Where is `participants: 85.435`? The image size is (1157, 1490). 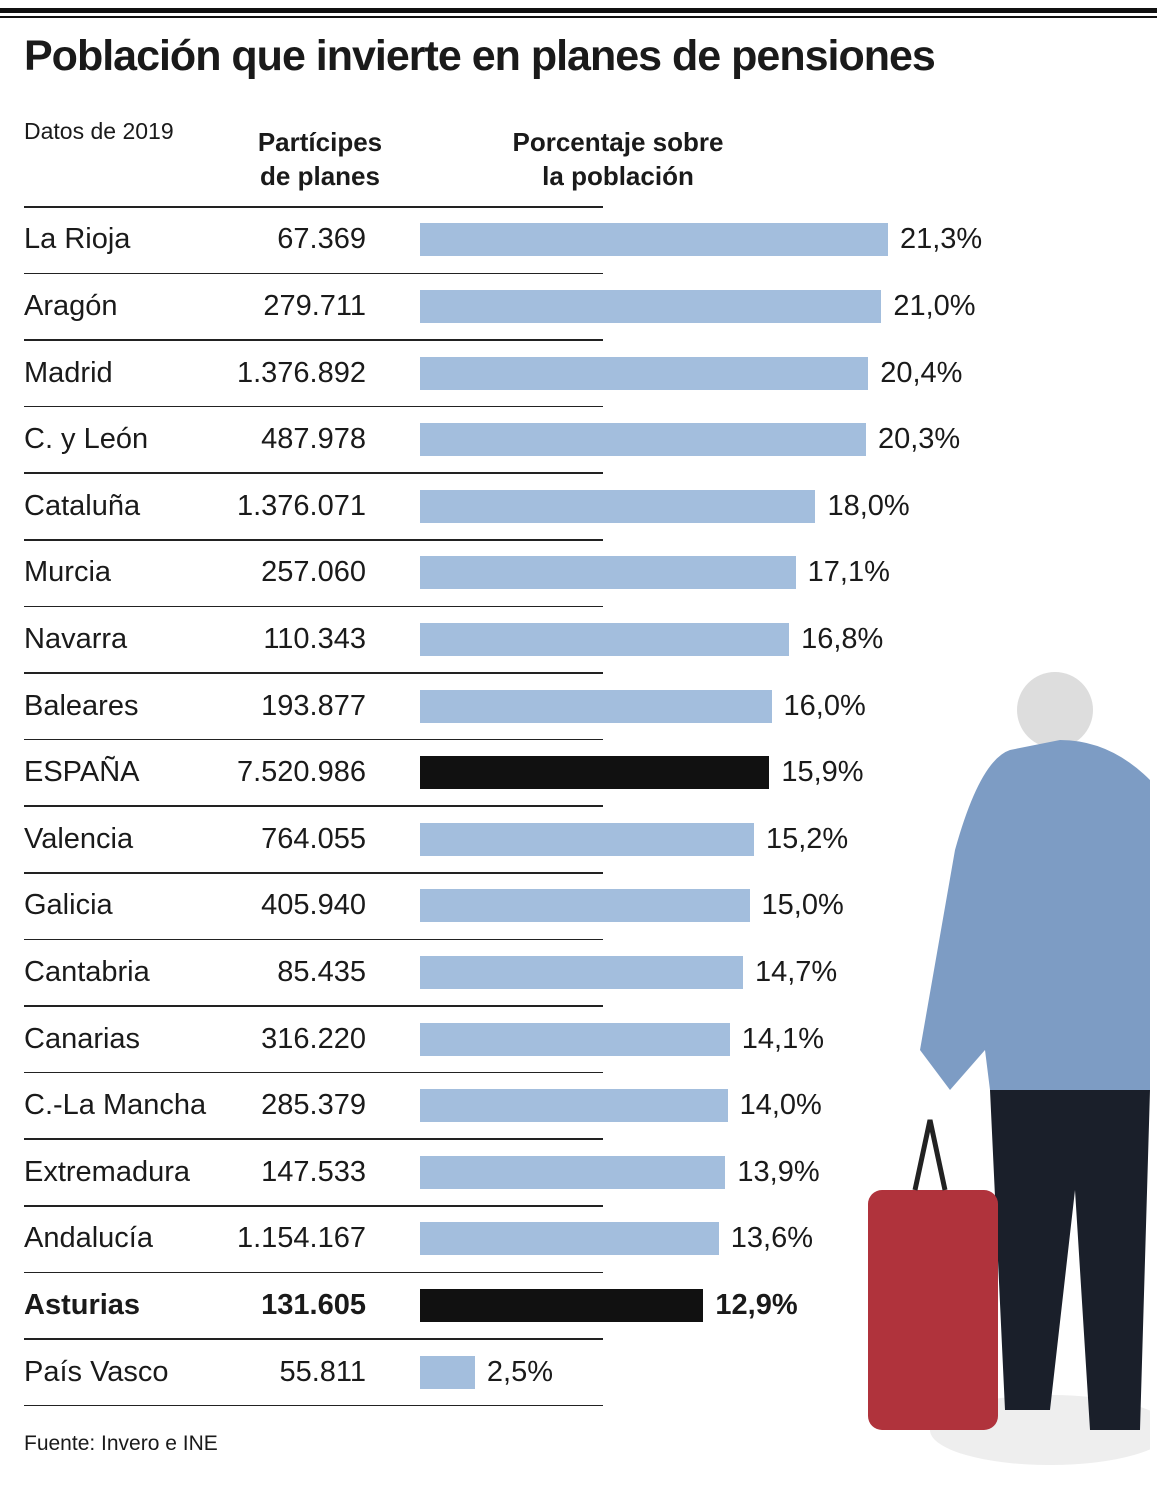
participants: 85.435 is located at coordinates (321, 971).